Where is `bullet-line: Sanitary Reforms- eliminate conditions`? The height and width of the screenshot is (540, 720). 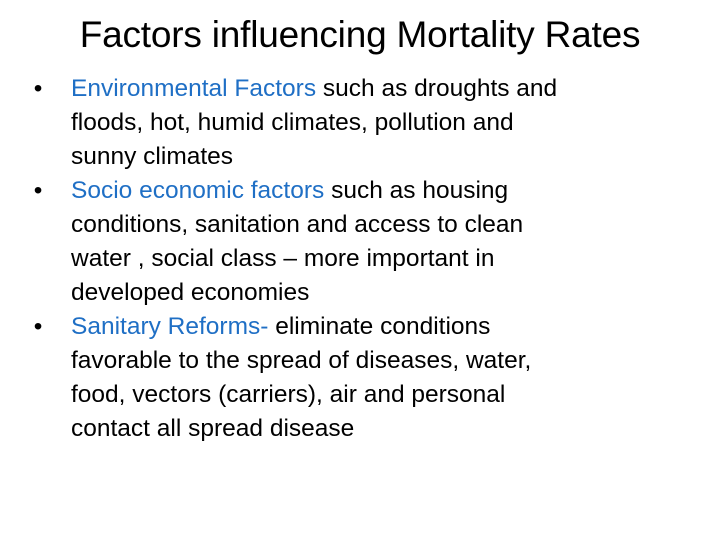
bullet-line: Sanitary Reforms- eliminate conditions is located at coordinates (379, 327).